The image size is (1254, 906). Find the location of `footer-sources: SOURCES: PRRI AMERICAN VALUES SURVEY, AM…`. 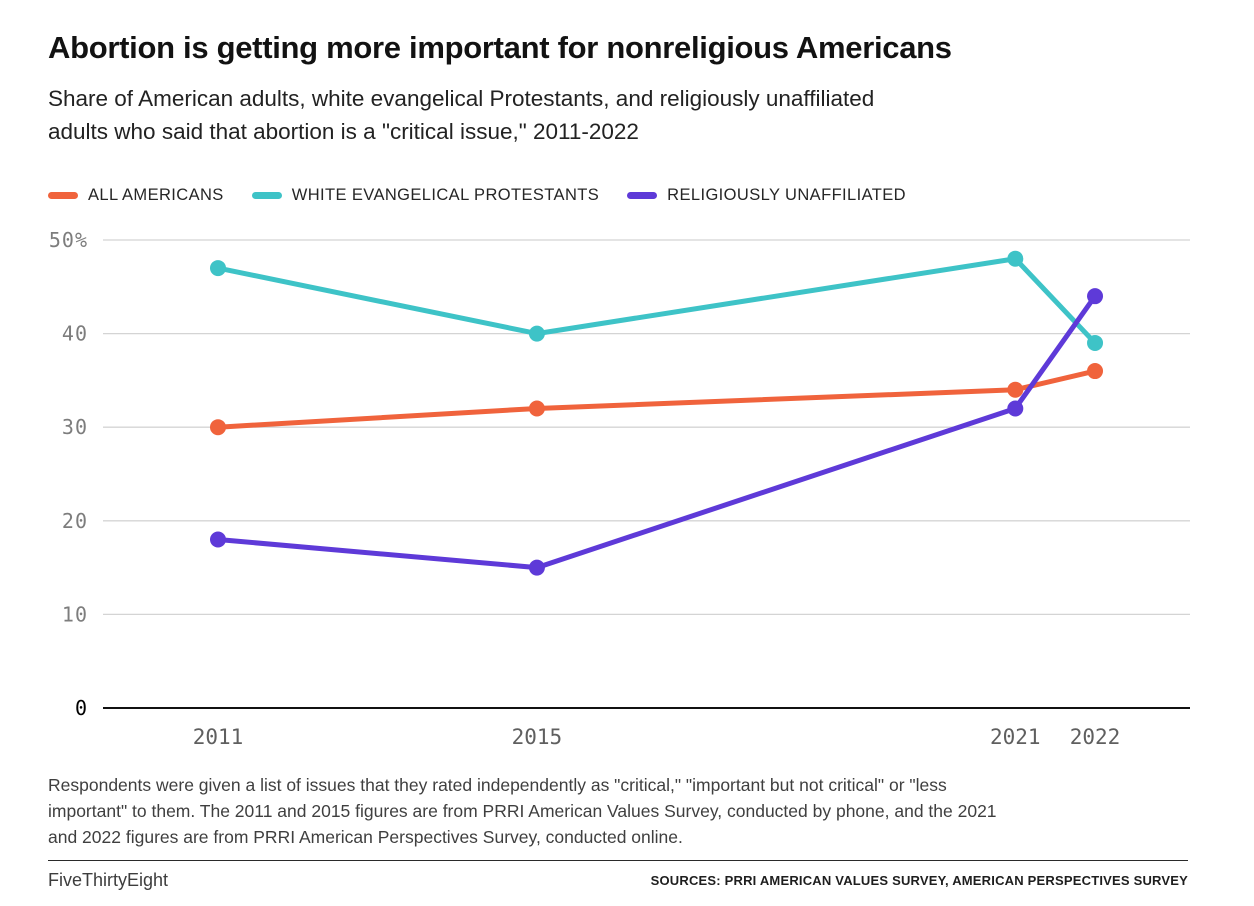

footer-sources: SOURCES: PRRI AMERICAN VALUES SURVEY, AM… is located at coordinates (919, 880).